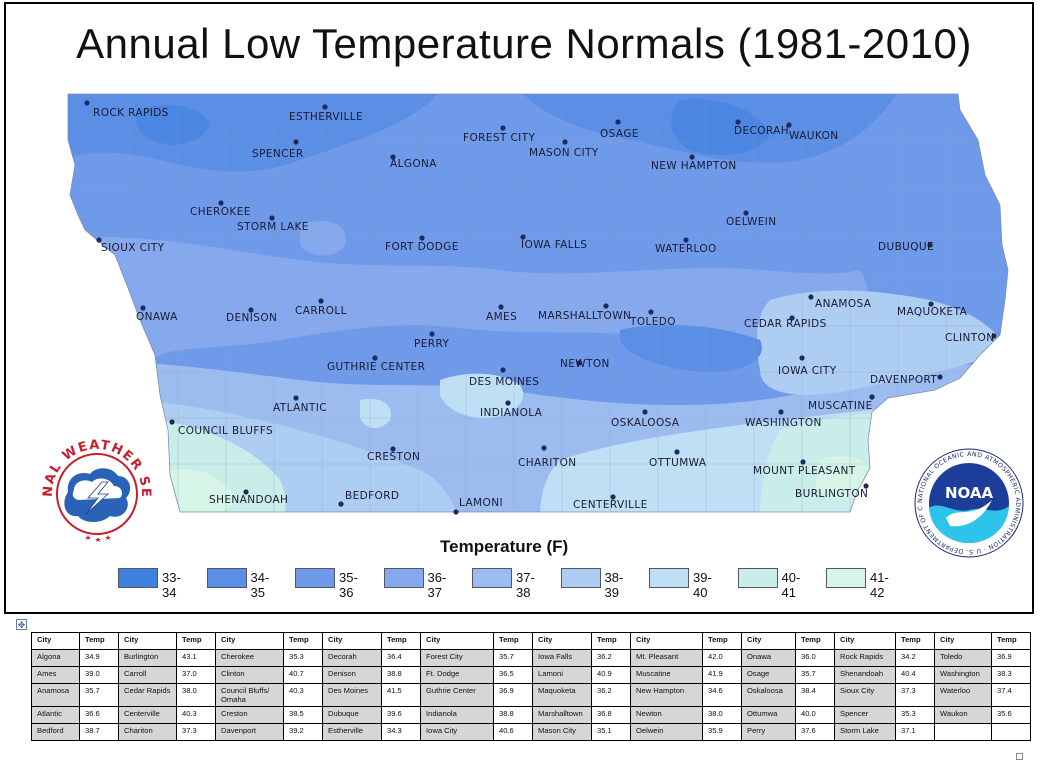  Describe the element at coordinates (645, 423) in the screenshot. I see `city-label: OSKALOOSA` at that location.